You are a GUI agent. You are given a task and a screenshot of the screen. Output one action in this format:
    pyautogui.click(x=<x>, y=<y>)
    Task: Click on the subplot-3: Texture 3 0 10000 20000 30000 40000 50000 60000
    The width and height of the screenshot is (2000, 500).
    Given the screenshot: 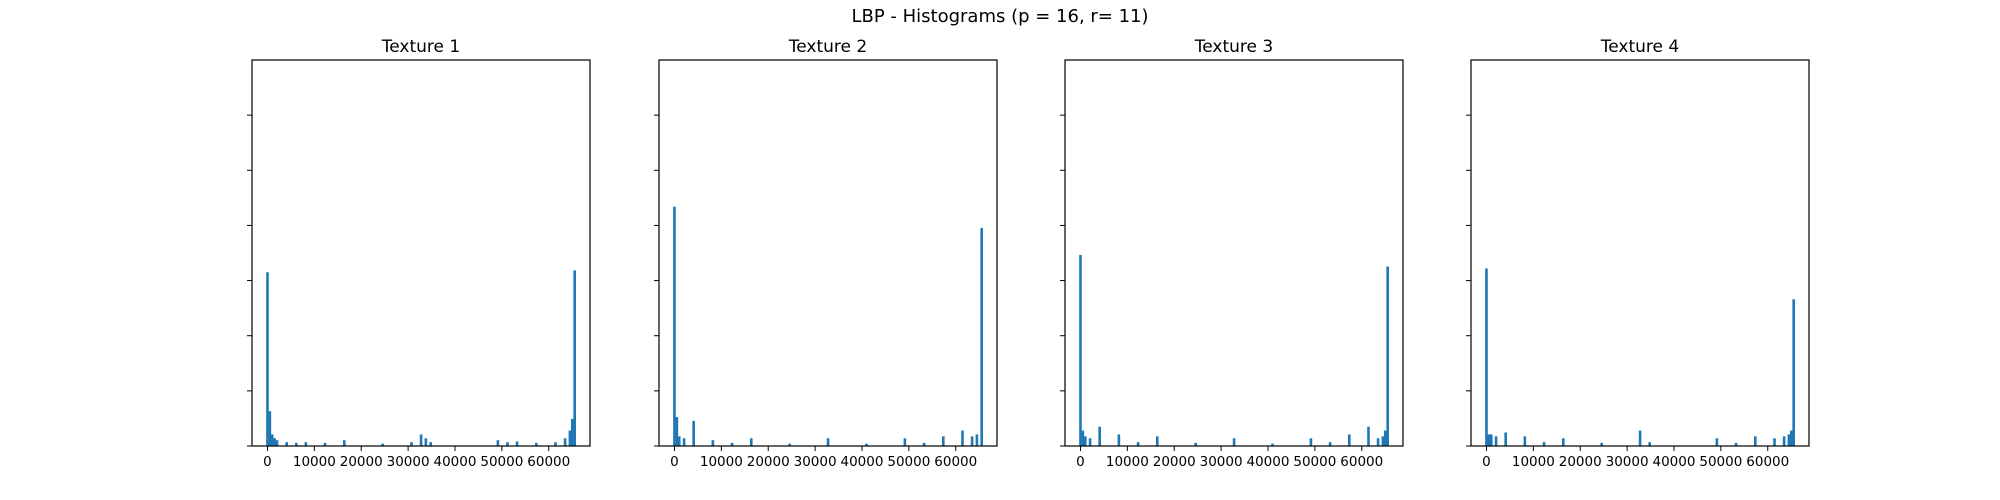 What is the action you would take?
    pyautogui.click(x=1232, y=253)
    